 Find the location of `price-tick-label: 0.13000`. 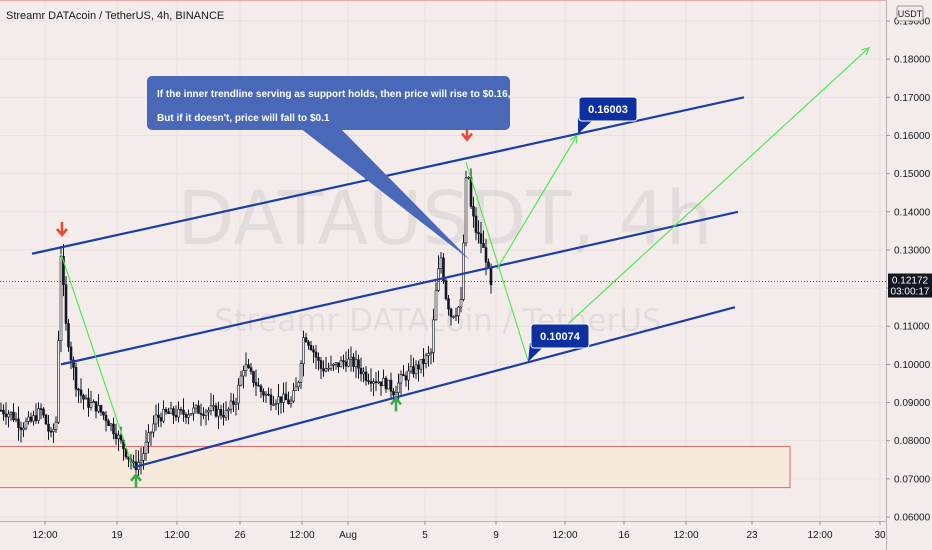

price-tick-label: 0.13000 is located at coordinates (912, 250).